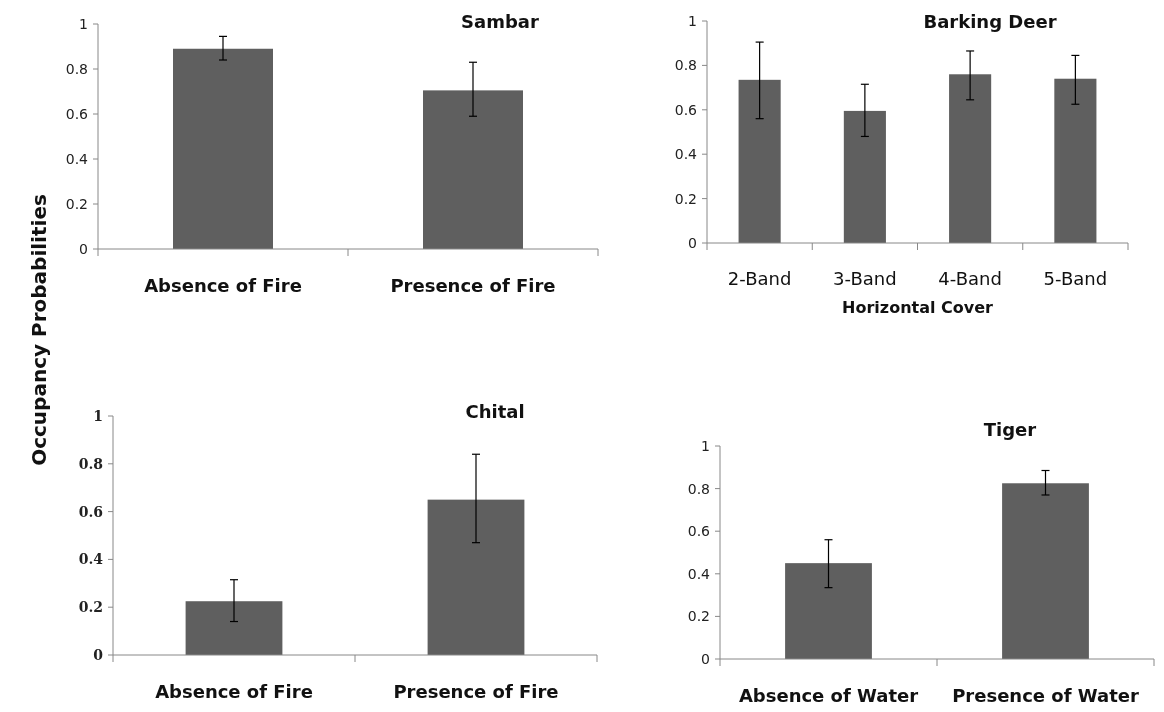 This screenshot has width=1164, height=712. Describe the element at coordinates (828, 695) in the screenshot. I see `x-tick-label: Absence of Water` at that location.